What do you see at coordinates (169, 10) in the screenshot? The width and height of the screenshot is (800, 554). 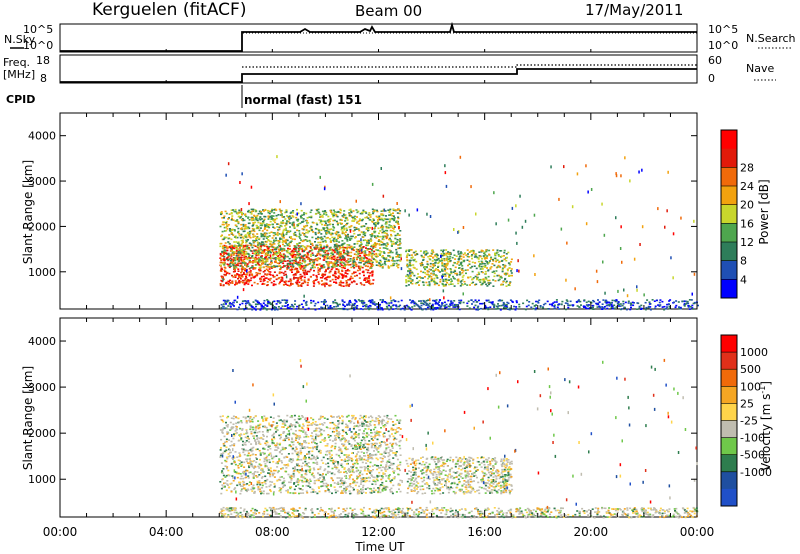 I see `station-title: Kerguelen (fitACF)` at bounding box center [169, 10].